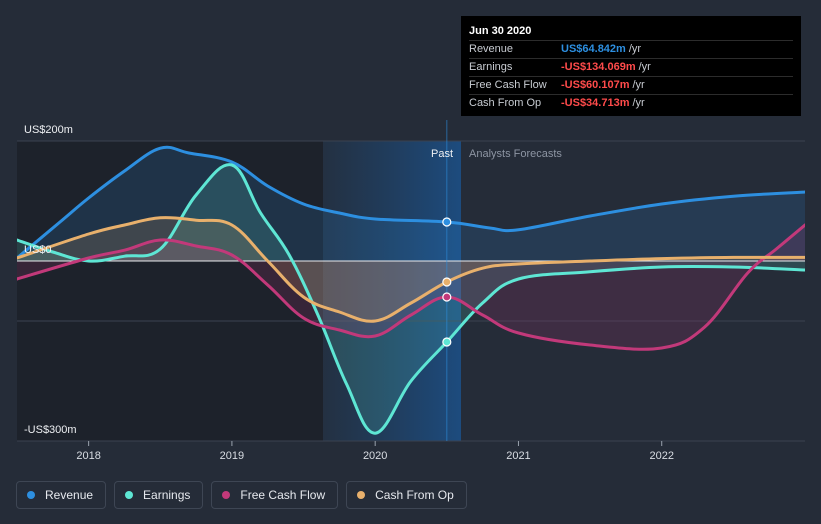  Describe the element at coordinates (69, 495) in the screenshot. I see `legend-label: Revenue` at that location.